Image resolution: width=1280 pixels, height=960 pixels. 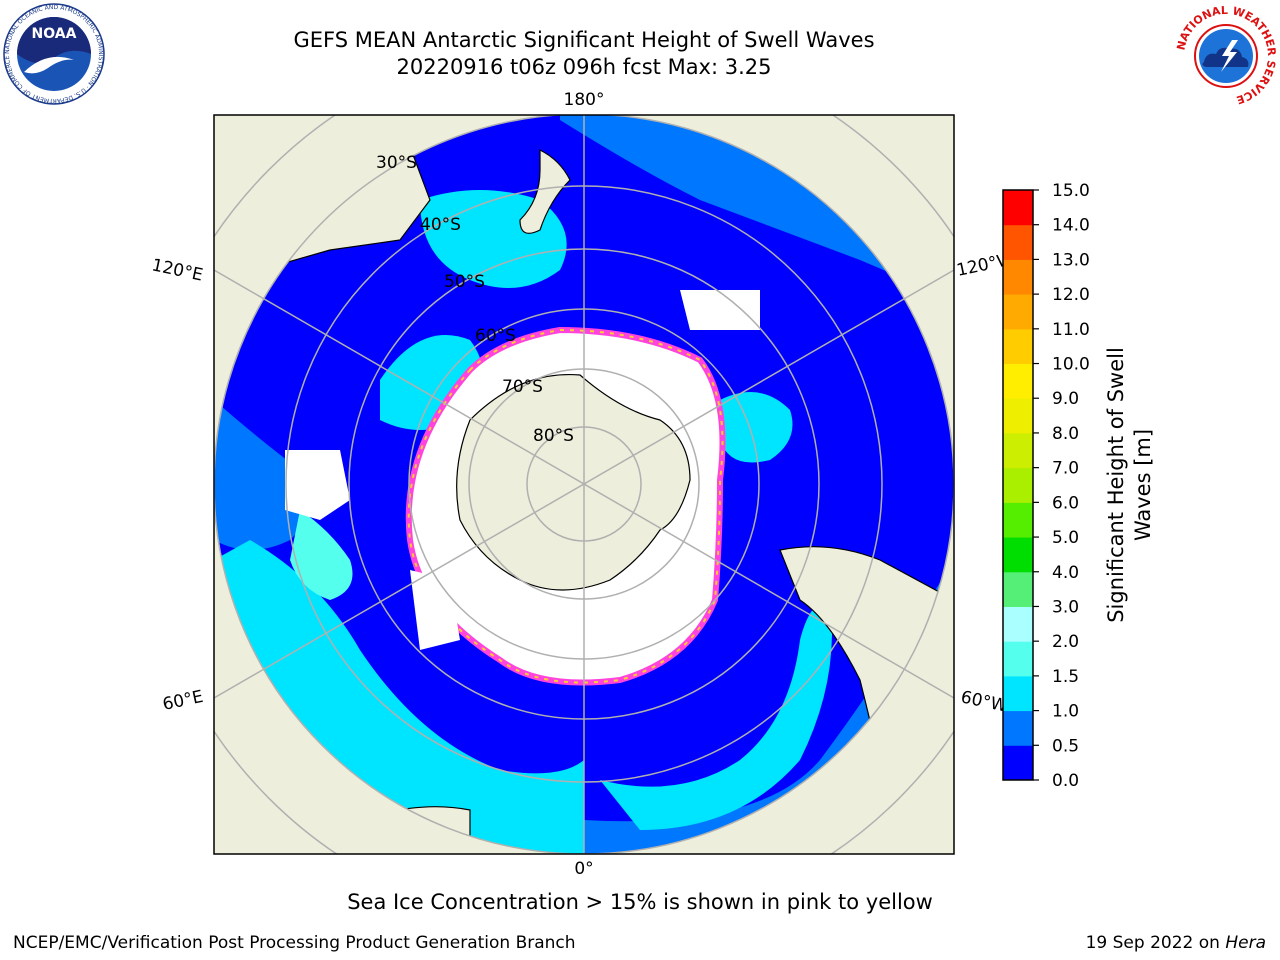 I want to click on colorbar-tick-label: 3.0, so click(x=1065, y=607).